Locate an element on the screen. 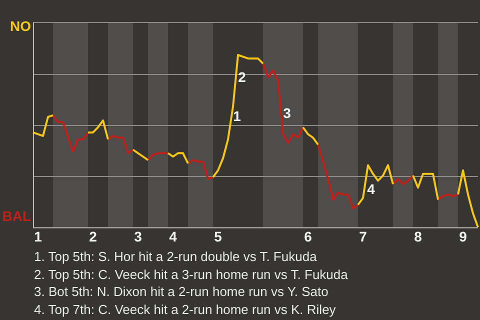  annotation: 3 is located at coordinates (287, 112).